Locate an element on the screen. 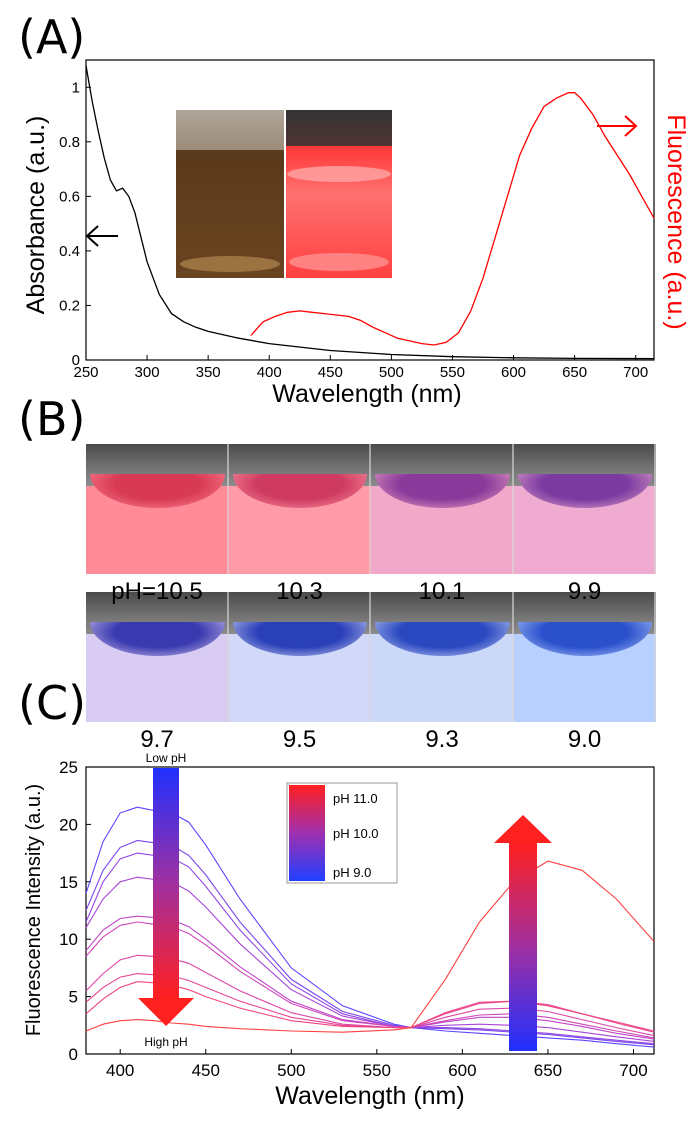 The width and height of the screenshot is (700, 1128). chart-a-ylabel: Absorbance (a.u.) is located at coordinates (36, 215).